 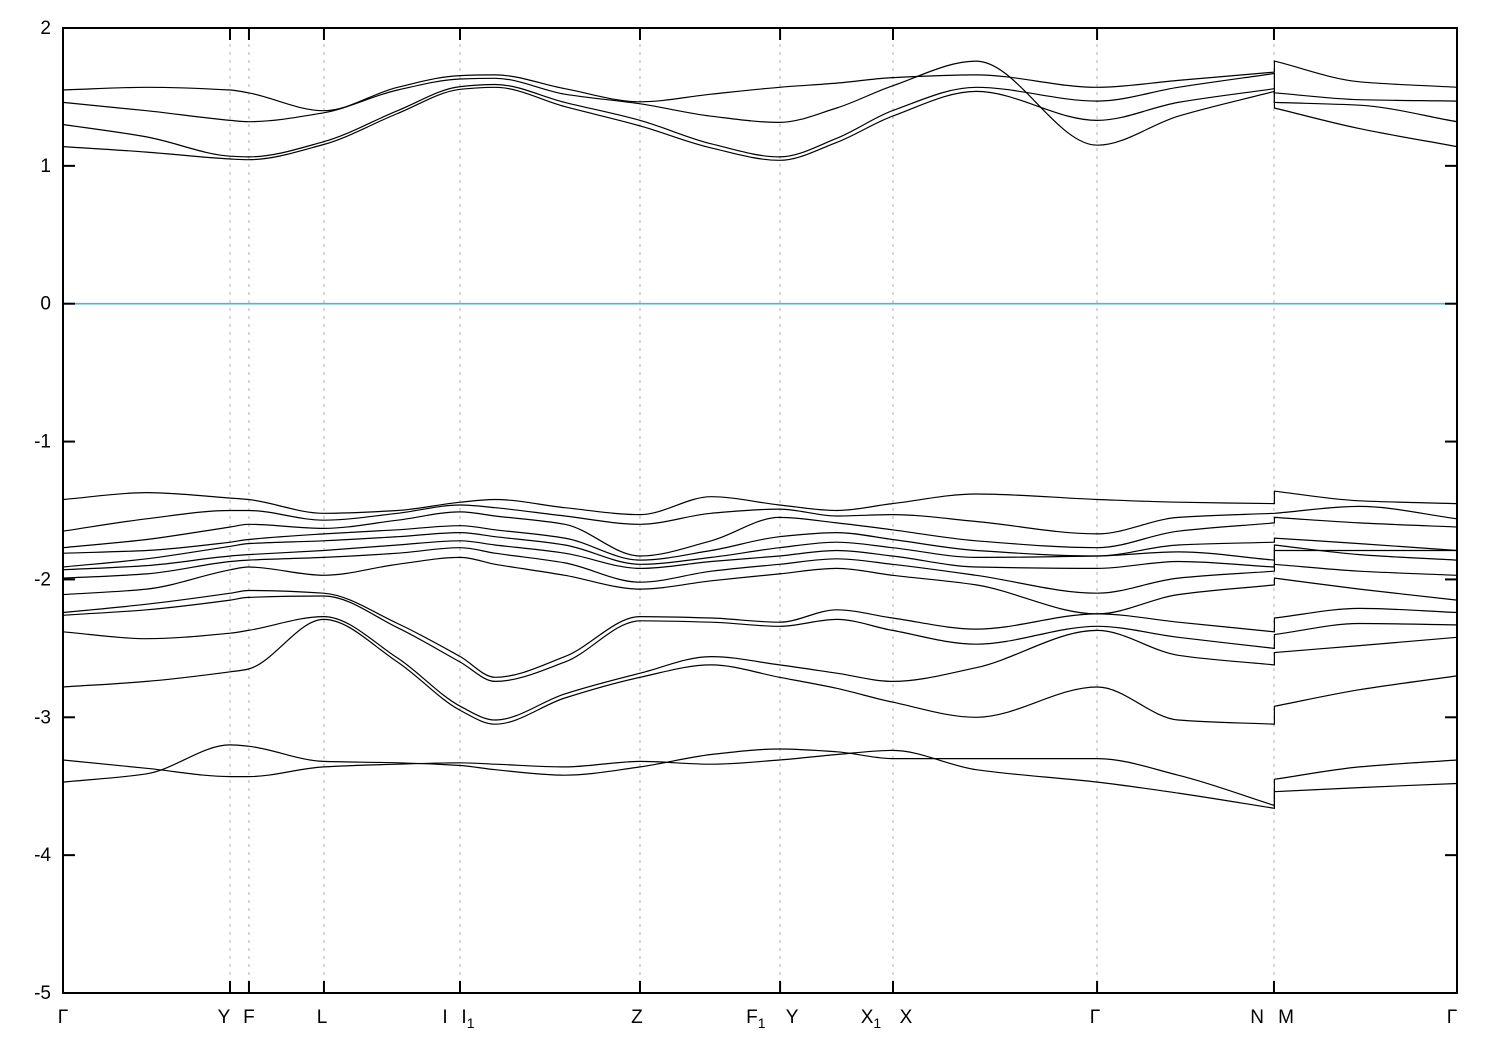 I want to click on kpoint-label: I1, so click(x=467, y=1019).